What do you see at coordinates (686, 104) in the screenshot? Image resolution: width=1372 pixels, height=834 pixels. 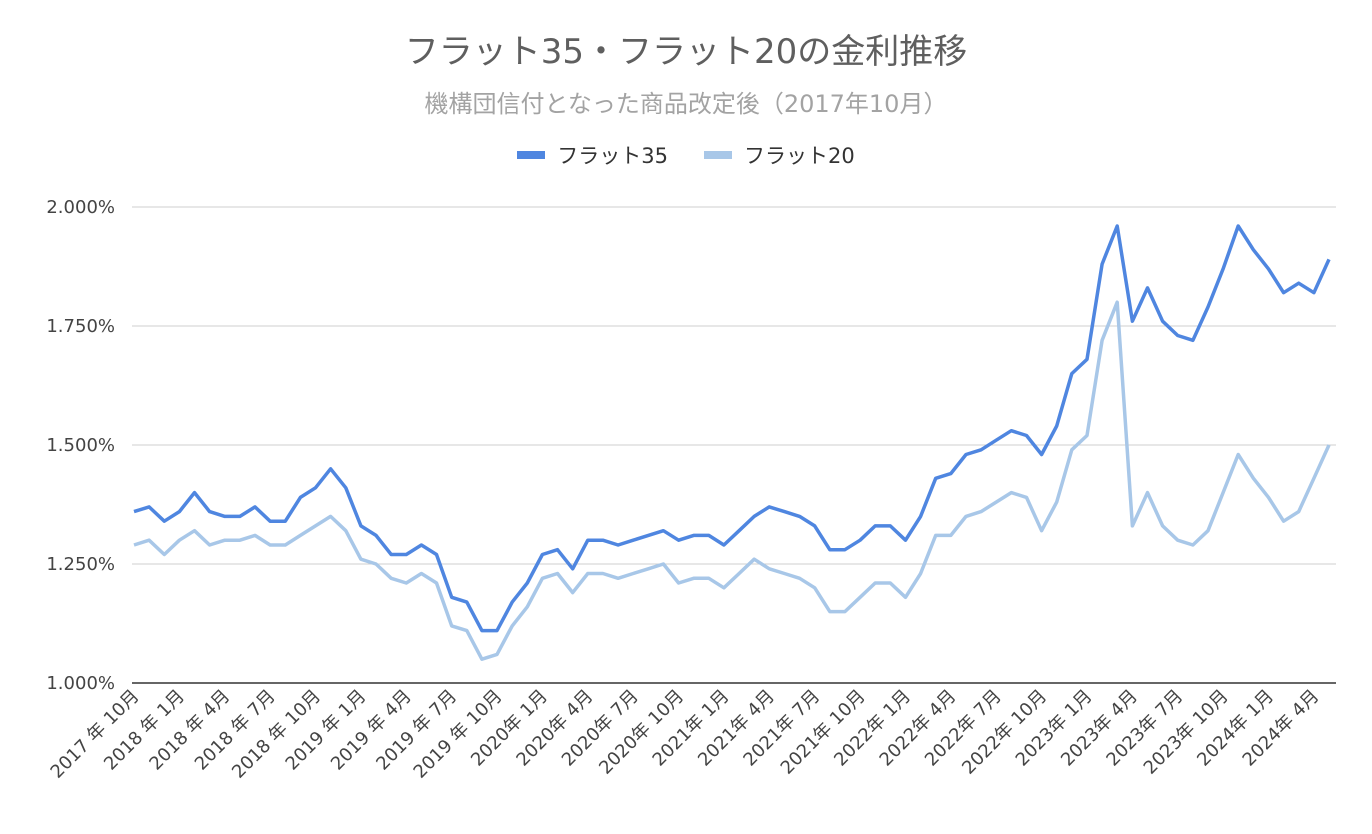 I see `chart-subtitle: 機構団信付となった商品改定後（2017年10月）` at bounding box center [686, 104].